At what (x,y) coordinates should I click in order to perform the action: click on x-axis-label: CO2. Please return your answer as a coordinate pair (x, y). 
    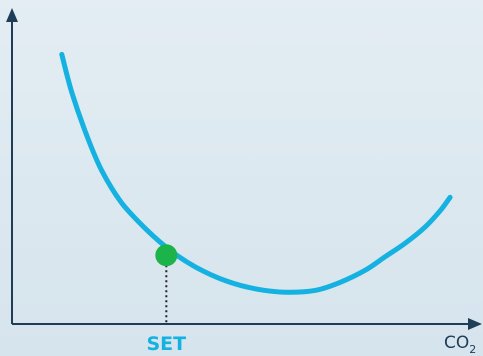
    Looking at the image, I should click on (460, 344).